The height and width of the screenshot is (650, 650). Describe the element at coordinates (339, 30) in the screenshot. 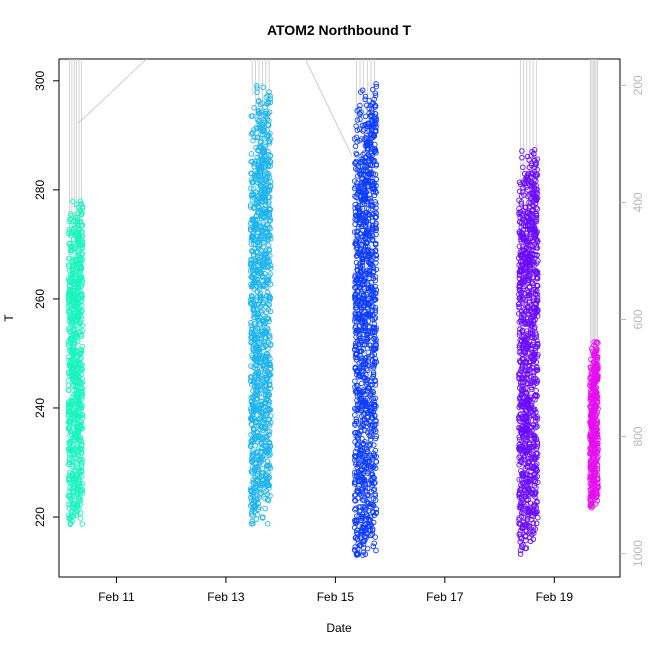

I see `chart-title: ATOM2 Northbound T` at that location.